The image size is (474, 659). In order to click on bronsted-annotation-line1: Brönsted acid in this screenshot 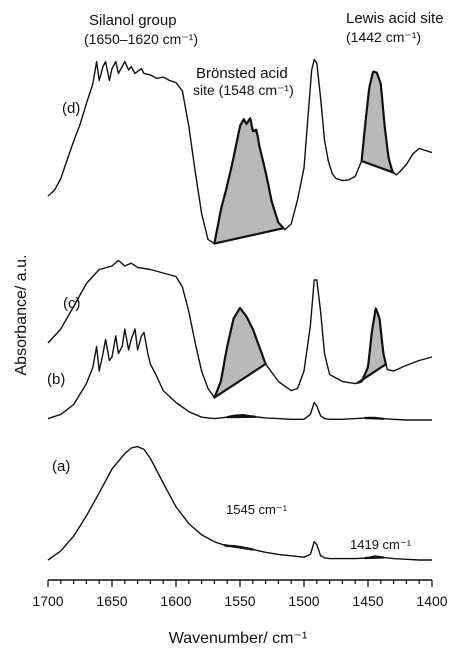, I will do `click(242, 73)`.